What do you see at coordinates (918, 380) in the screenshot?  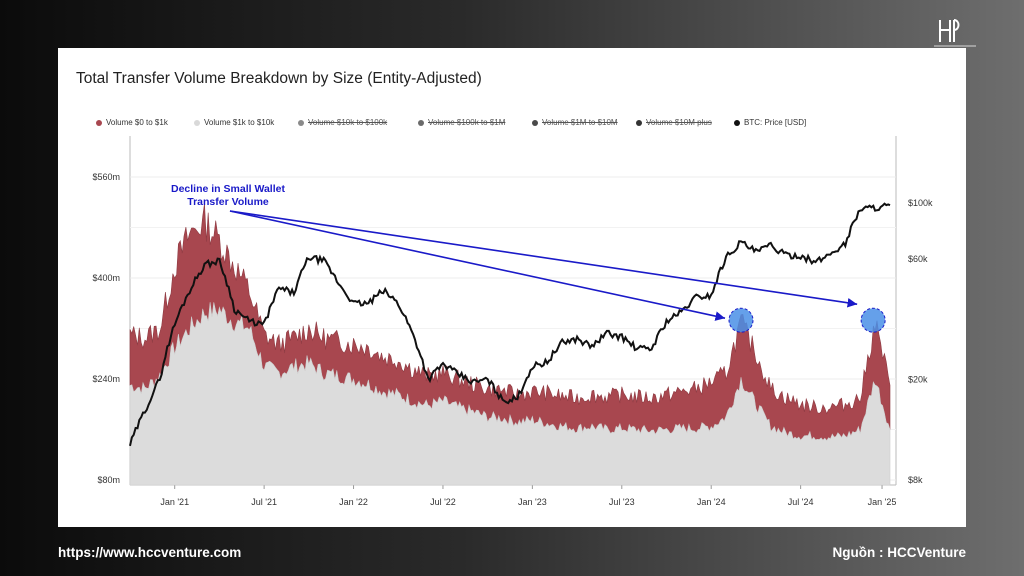 I see `y-right-tick-label: $20k` at bounding box center [918, 380].